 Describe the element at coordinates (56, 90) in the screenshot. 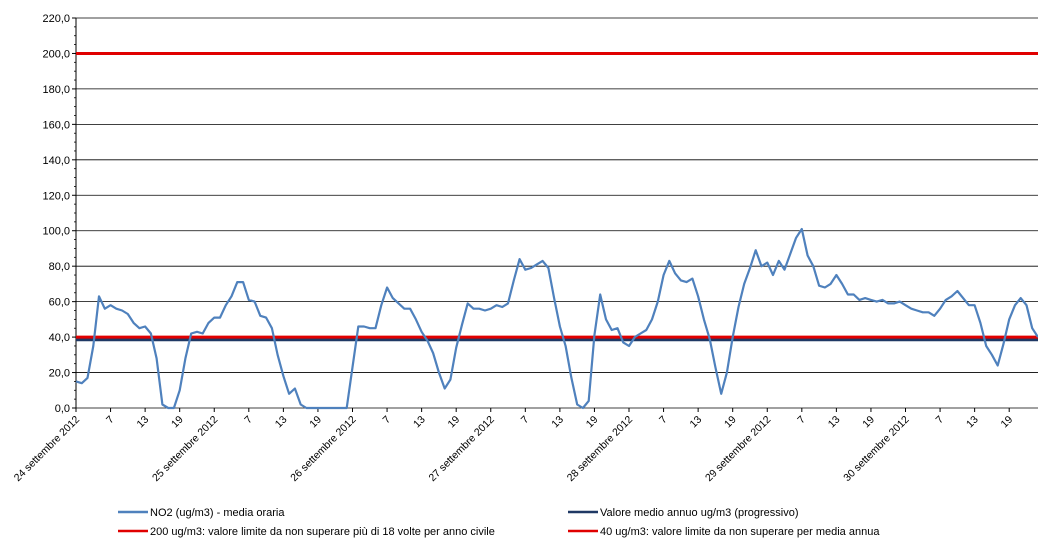

I see `y-tick-label: 180,0` at that location.